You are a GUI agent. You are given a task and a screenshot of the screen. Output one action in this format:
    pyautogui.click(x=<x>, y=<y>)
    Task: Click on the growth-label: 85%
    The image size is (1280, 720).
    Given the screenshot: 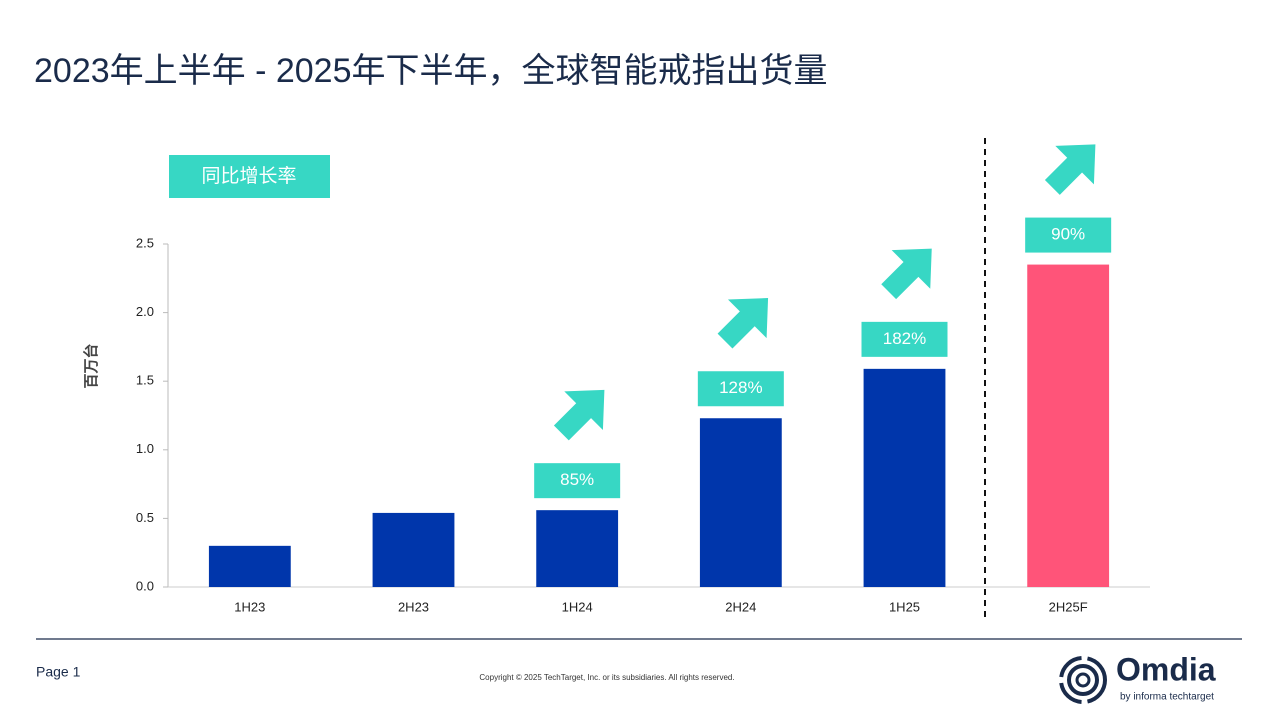 What is the action you would take?
    pyautogui.click(x=577, y=479)
    